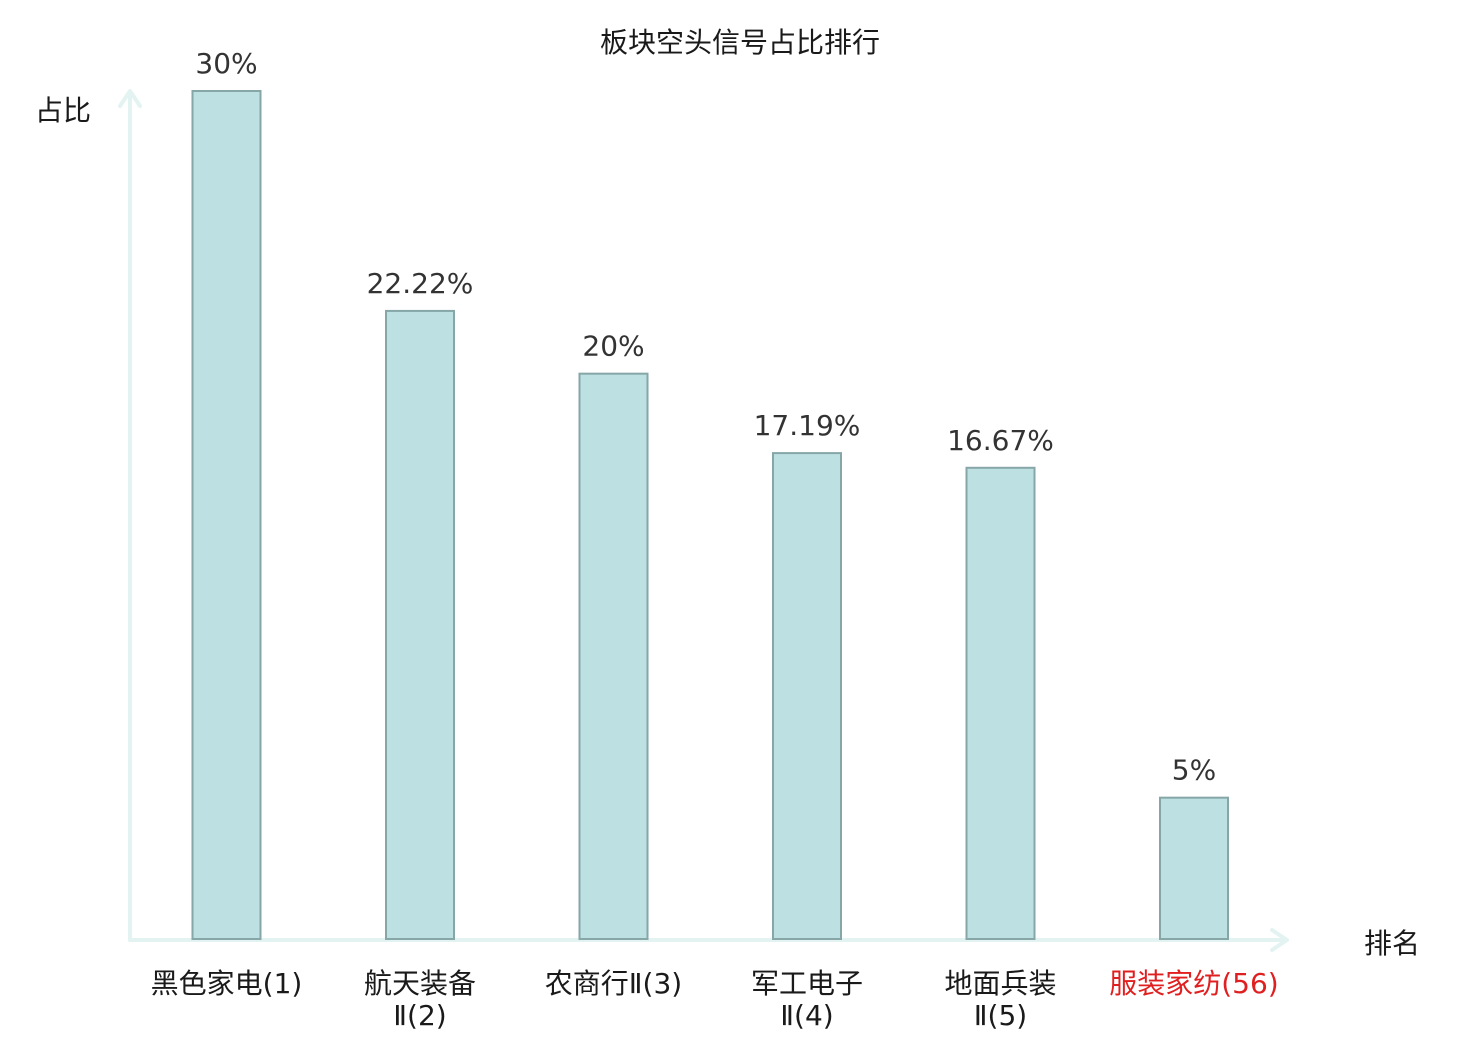  What do you see at coordinates (226, 63) in the screenshot?
I see `data-label: 30%` at bounding box center [226, 63].